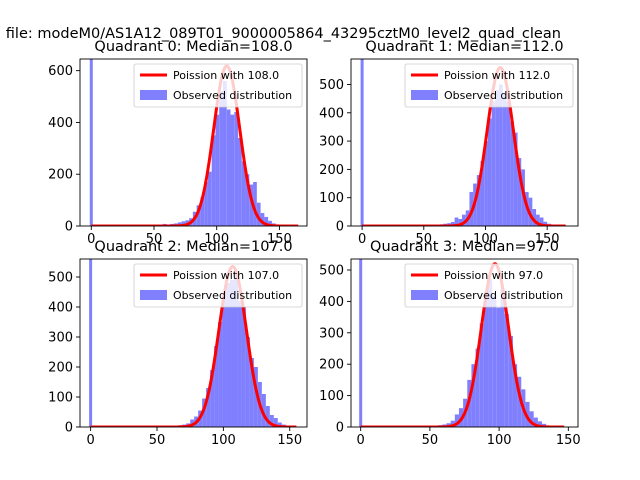 The height and width of the screenshot is (480, 640). I want to click on legend-entry-fit: Poission with 108.0, so click(226, 75).